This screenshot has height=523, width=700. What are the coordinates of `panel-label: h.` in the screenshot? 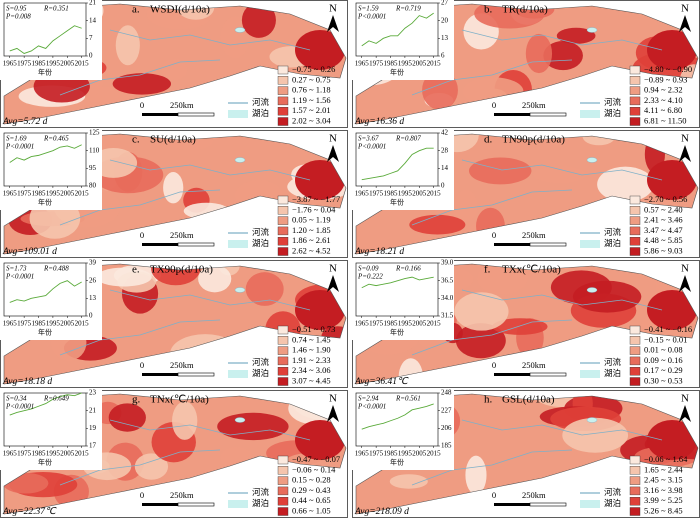 It's located at (488, 400).